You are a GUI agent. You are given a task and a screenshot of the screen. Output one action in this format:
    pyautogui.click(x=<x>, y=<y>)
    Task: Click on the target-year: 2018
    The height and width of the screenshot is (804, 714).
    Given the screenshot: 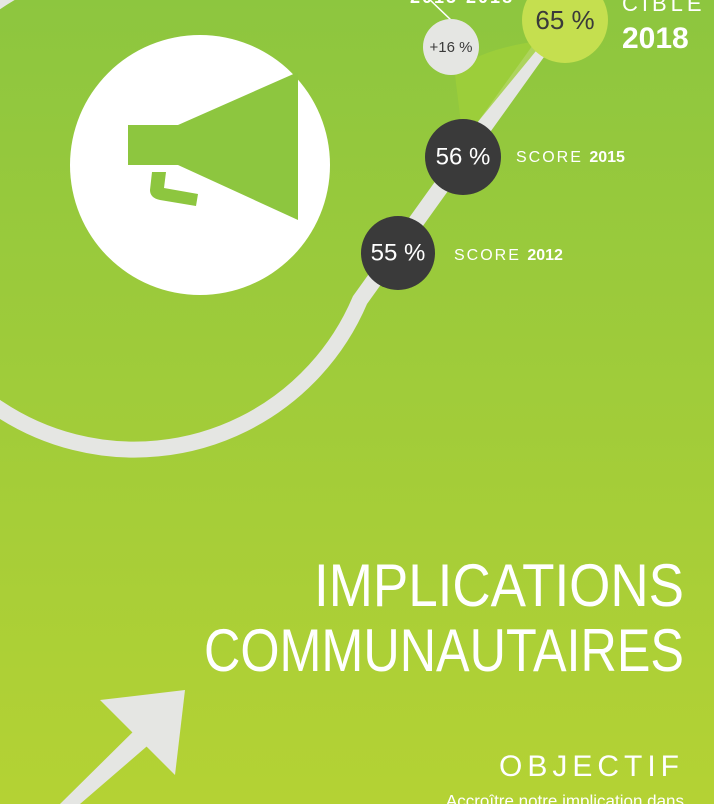 What is the action you would take?
    pyautogui.click(x=655, y=38)
    